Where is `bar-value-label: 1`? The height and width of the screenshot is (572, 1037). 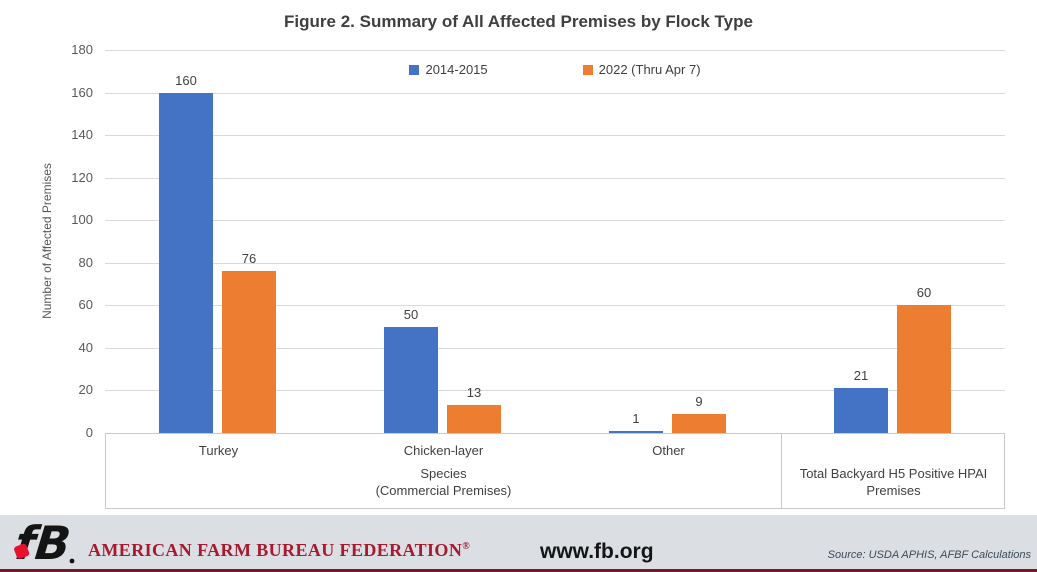 bar-value-label: 1 is located at coordinates (636, 418).